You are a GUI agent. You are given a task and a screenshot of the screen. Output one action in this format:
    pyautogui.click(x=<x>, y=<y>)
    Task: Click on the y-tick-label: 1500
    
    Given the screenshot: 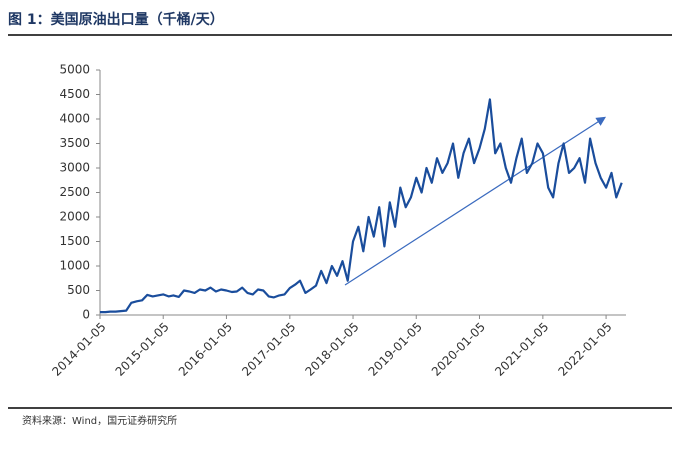 What is the action you would take?
    pyautogui.click(x=74, y=241)
    